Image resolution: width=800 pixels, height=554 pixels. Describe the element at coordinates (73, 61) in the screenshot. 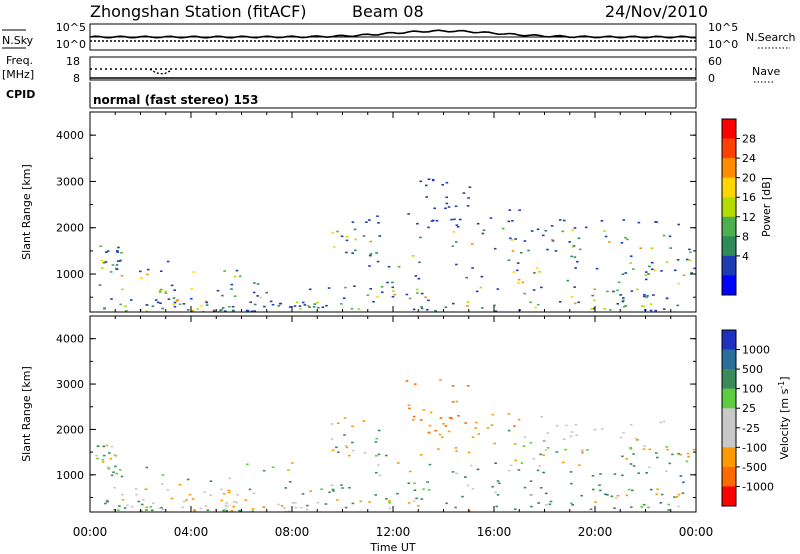

I see `freq-tick-top: 18` at that location.